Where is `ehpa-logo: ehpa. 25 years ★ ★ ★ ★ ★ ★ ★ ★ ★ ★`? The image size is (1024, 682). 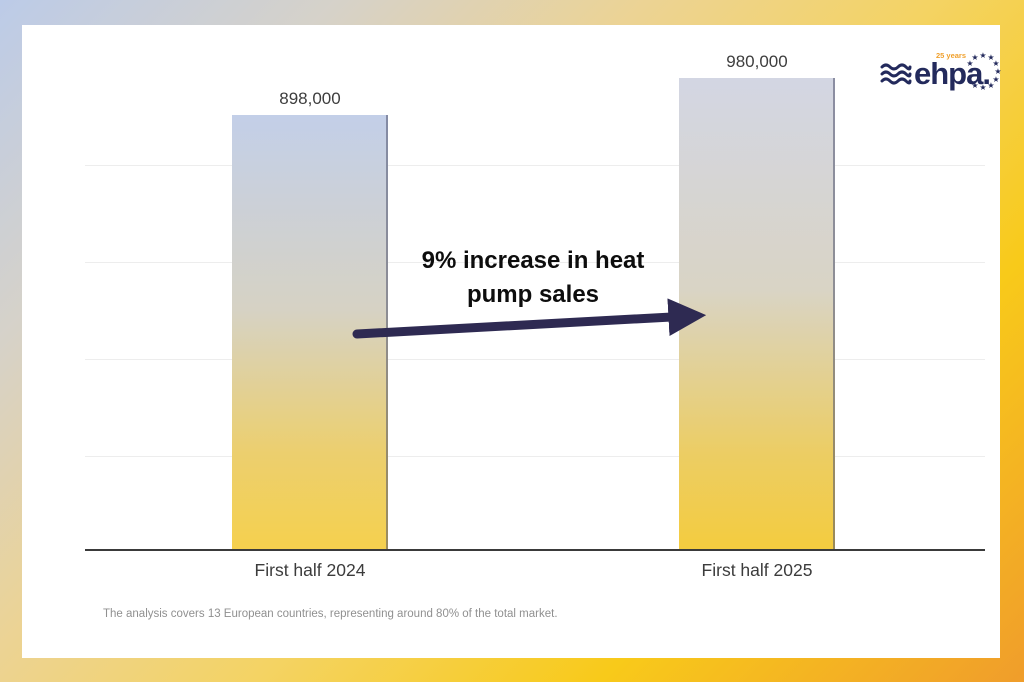
ehpa-logo: ehpa. 25 years ★ ★ ★ ★ ★ ★ ★ ★ ★ ★ is located at coordinates (941, 73).